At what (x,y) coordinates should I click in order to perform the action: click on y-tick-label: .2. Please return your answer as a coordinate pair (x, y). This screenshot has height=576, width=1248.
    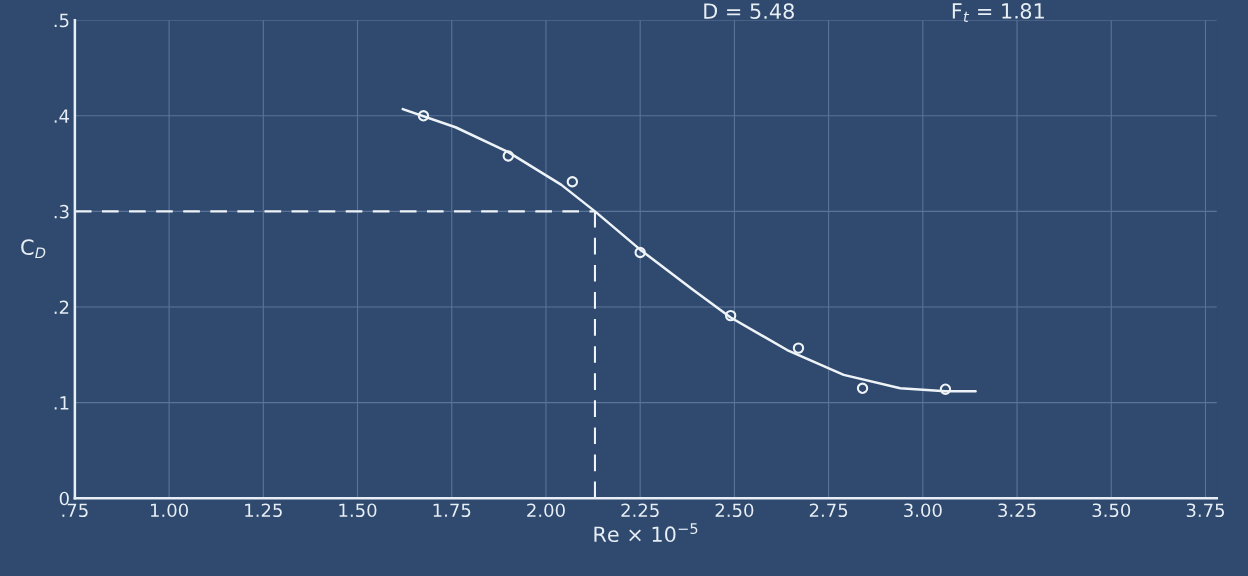
    Looking at the image, I should click on (61, 307).